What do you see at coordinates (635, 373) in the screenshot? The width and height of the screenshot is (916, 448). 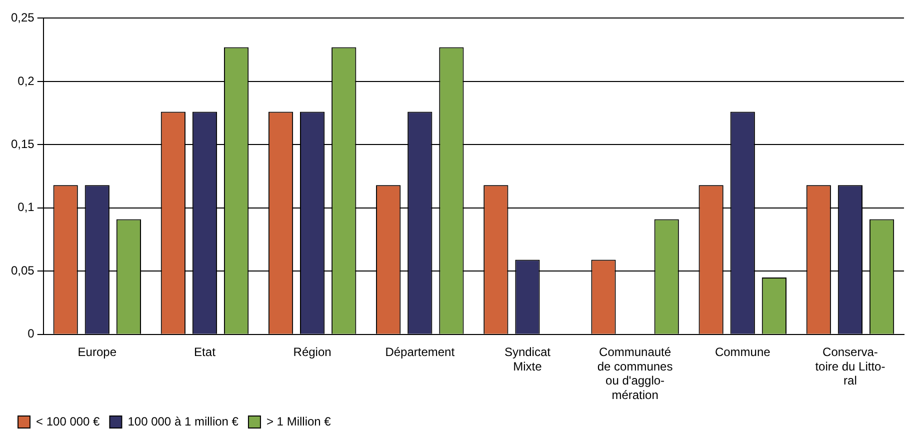 I see `x-tick-label: Communauté de communes ou d'agglo- mération` at bounding box center [635, 373].